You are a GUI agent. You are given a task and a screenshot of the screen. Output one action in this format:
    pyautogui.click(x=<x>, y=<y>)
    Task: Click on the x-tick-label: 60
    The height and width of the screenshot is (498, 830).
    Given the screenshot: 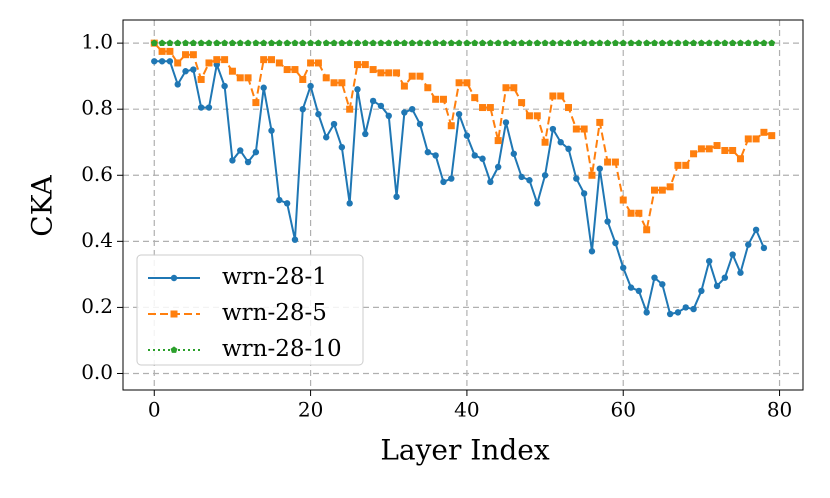 What is the action you would take?
    pyautogui.click(x=623, y=410)
    